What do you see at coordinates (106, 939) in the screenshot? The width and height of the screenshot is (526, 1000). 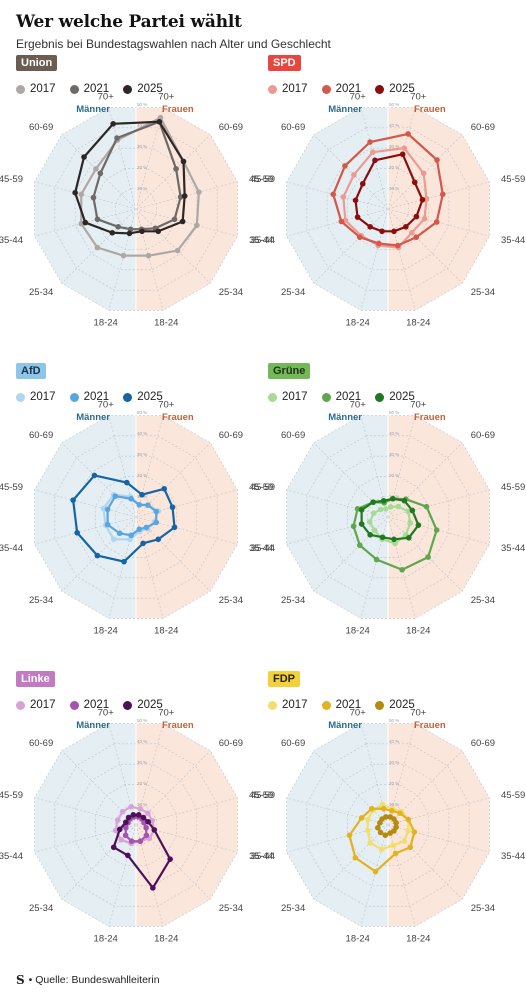 I see `age-label: 18-24` at bounding box center [106, 939].